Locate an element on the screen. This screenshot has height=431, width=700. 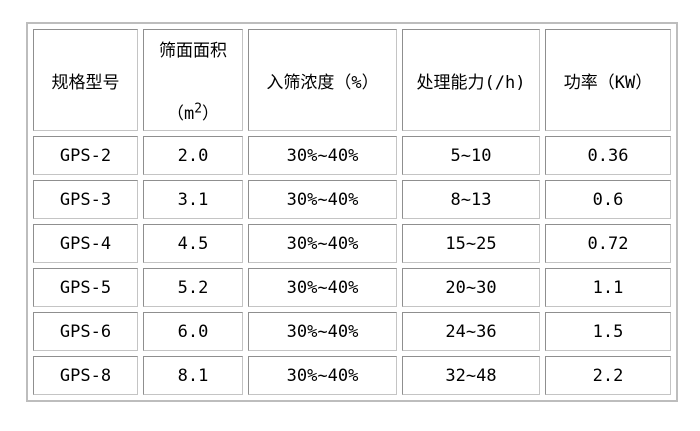
cell-capacity: 15~25 is located at coordinates (471, 243).